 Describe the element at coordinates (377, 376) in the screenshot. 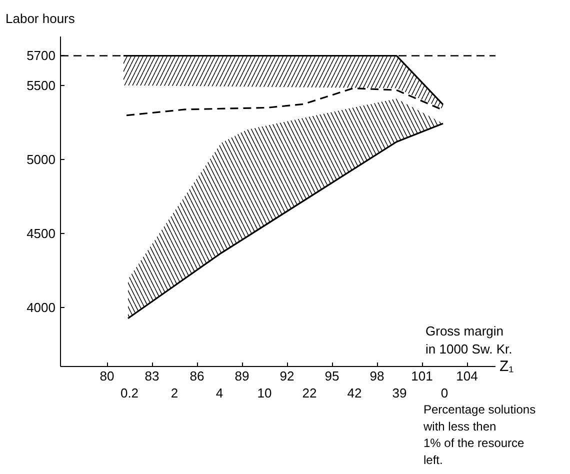

I see `x-tick-label: 98` at that location.